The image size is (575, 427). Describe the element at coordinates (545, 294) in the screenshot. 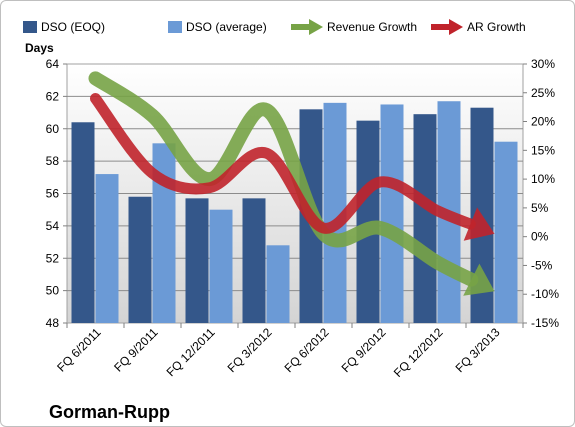

I see `y2-tick-label: -10%` at that location.